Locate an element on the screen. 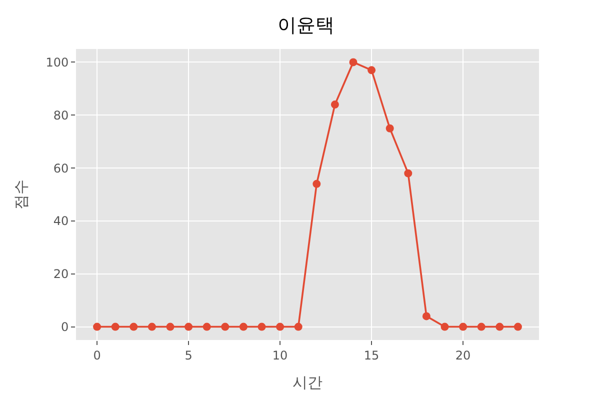  x-tick-label: 20 is located at coordinates (463, 355).